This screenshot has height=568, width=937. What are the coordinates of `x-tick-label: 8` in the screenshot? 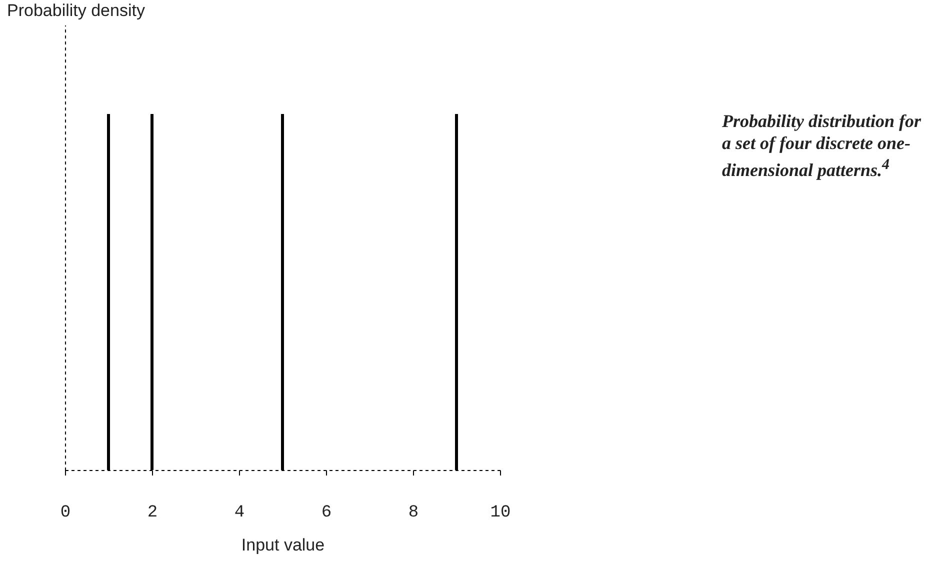 It's located at (413, 513).